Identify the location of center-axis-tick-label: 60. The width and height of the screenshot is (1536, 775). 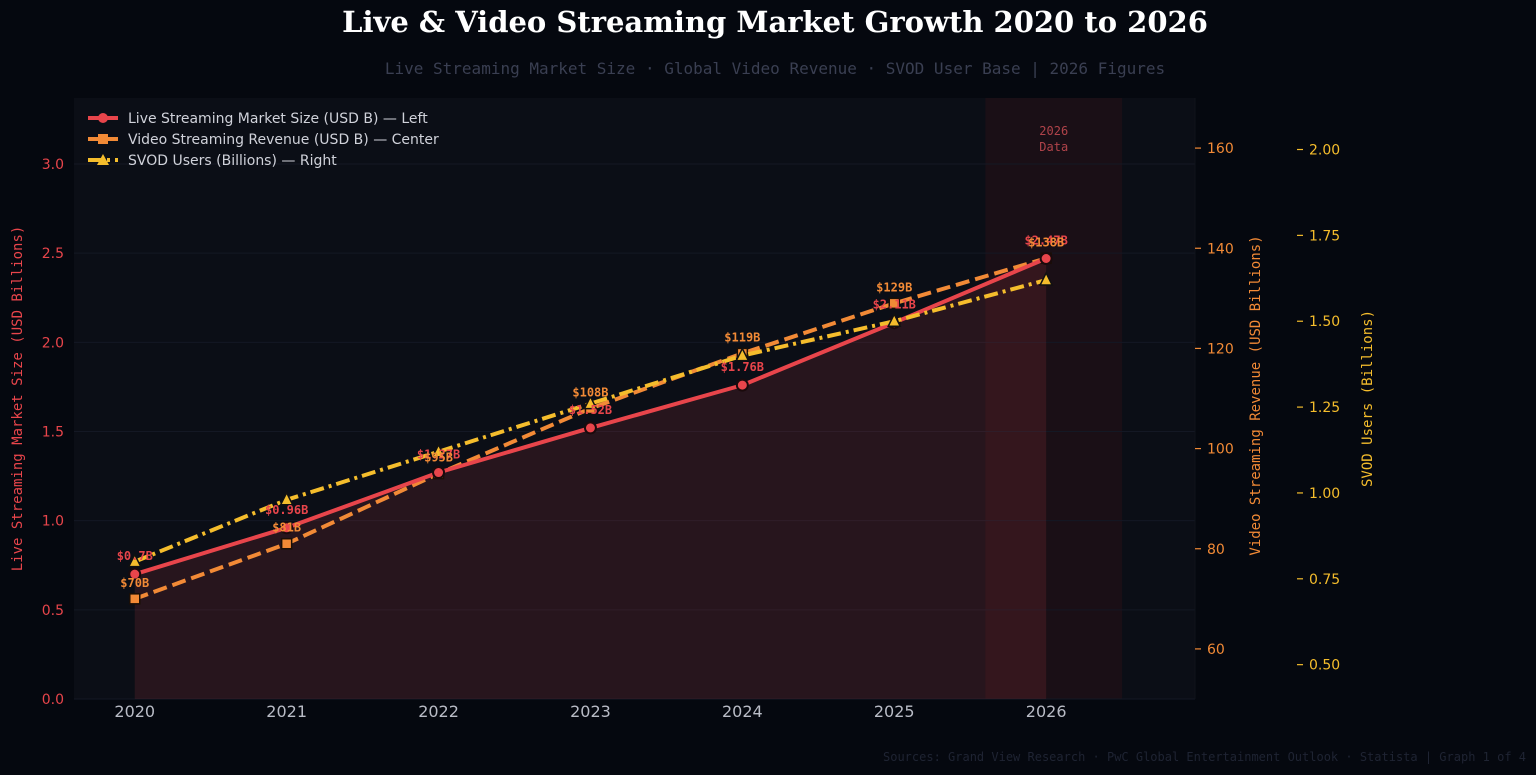
(1216, 650).